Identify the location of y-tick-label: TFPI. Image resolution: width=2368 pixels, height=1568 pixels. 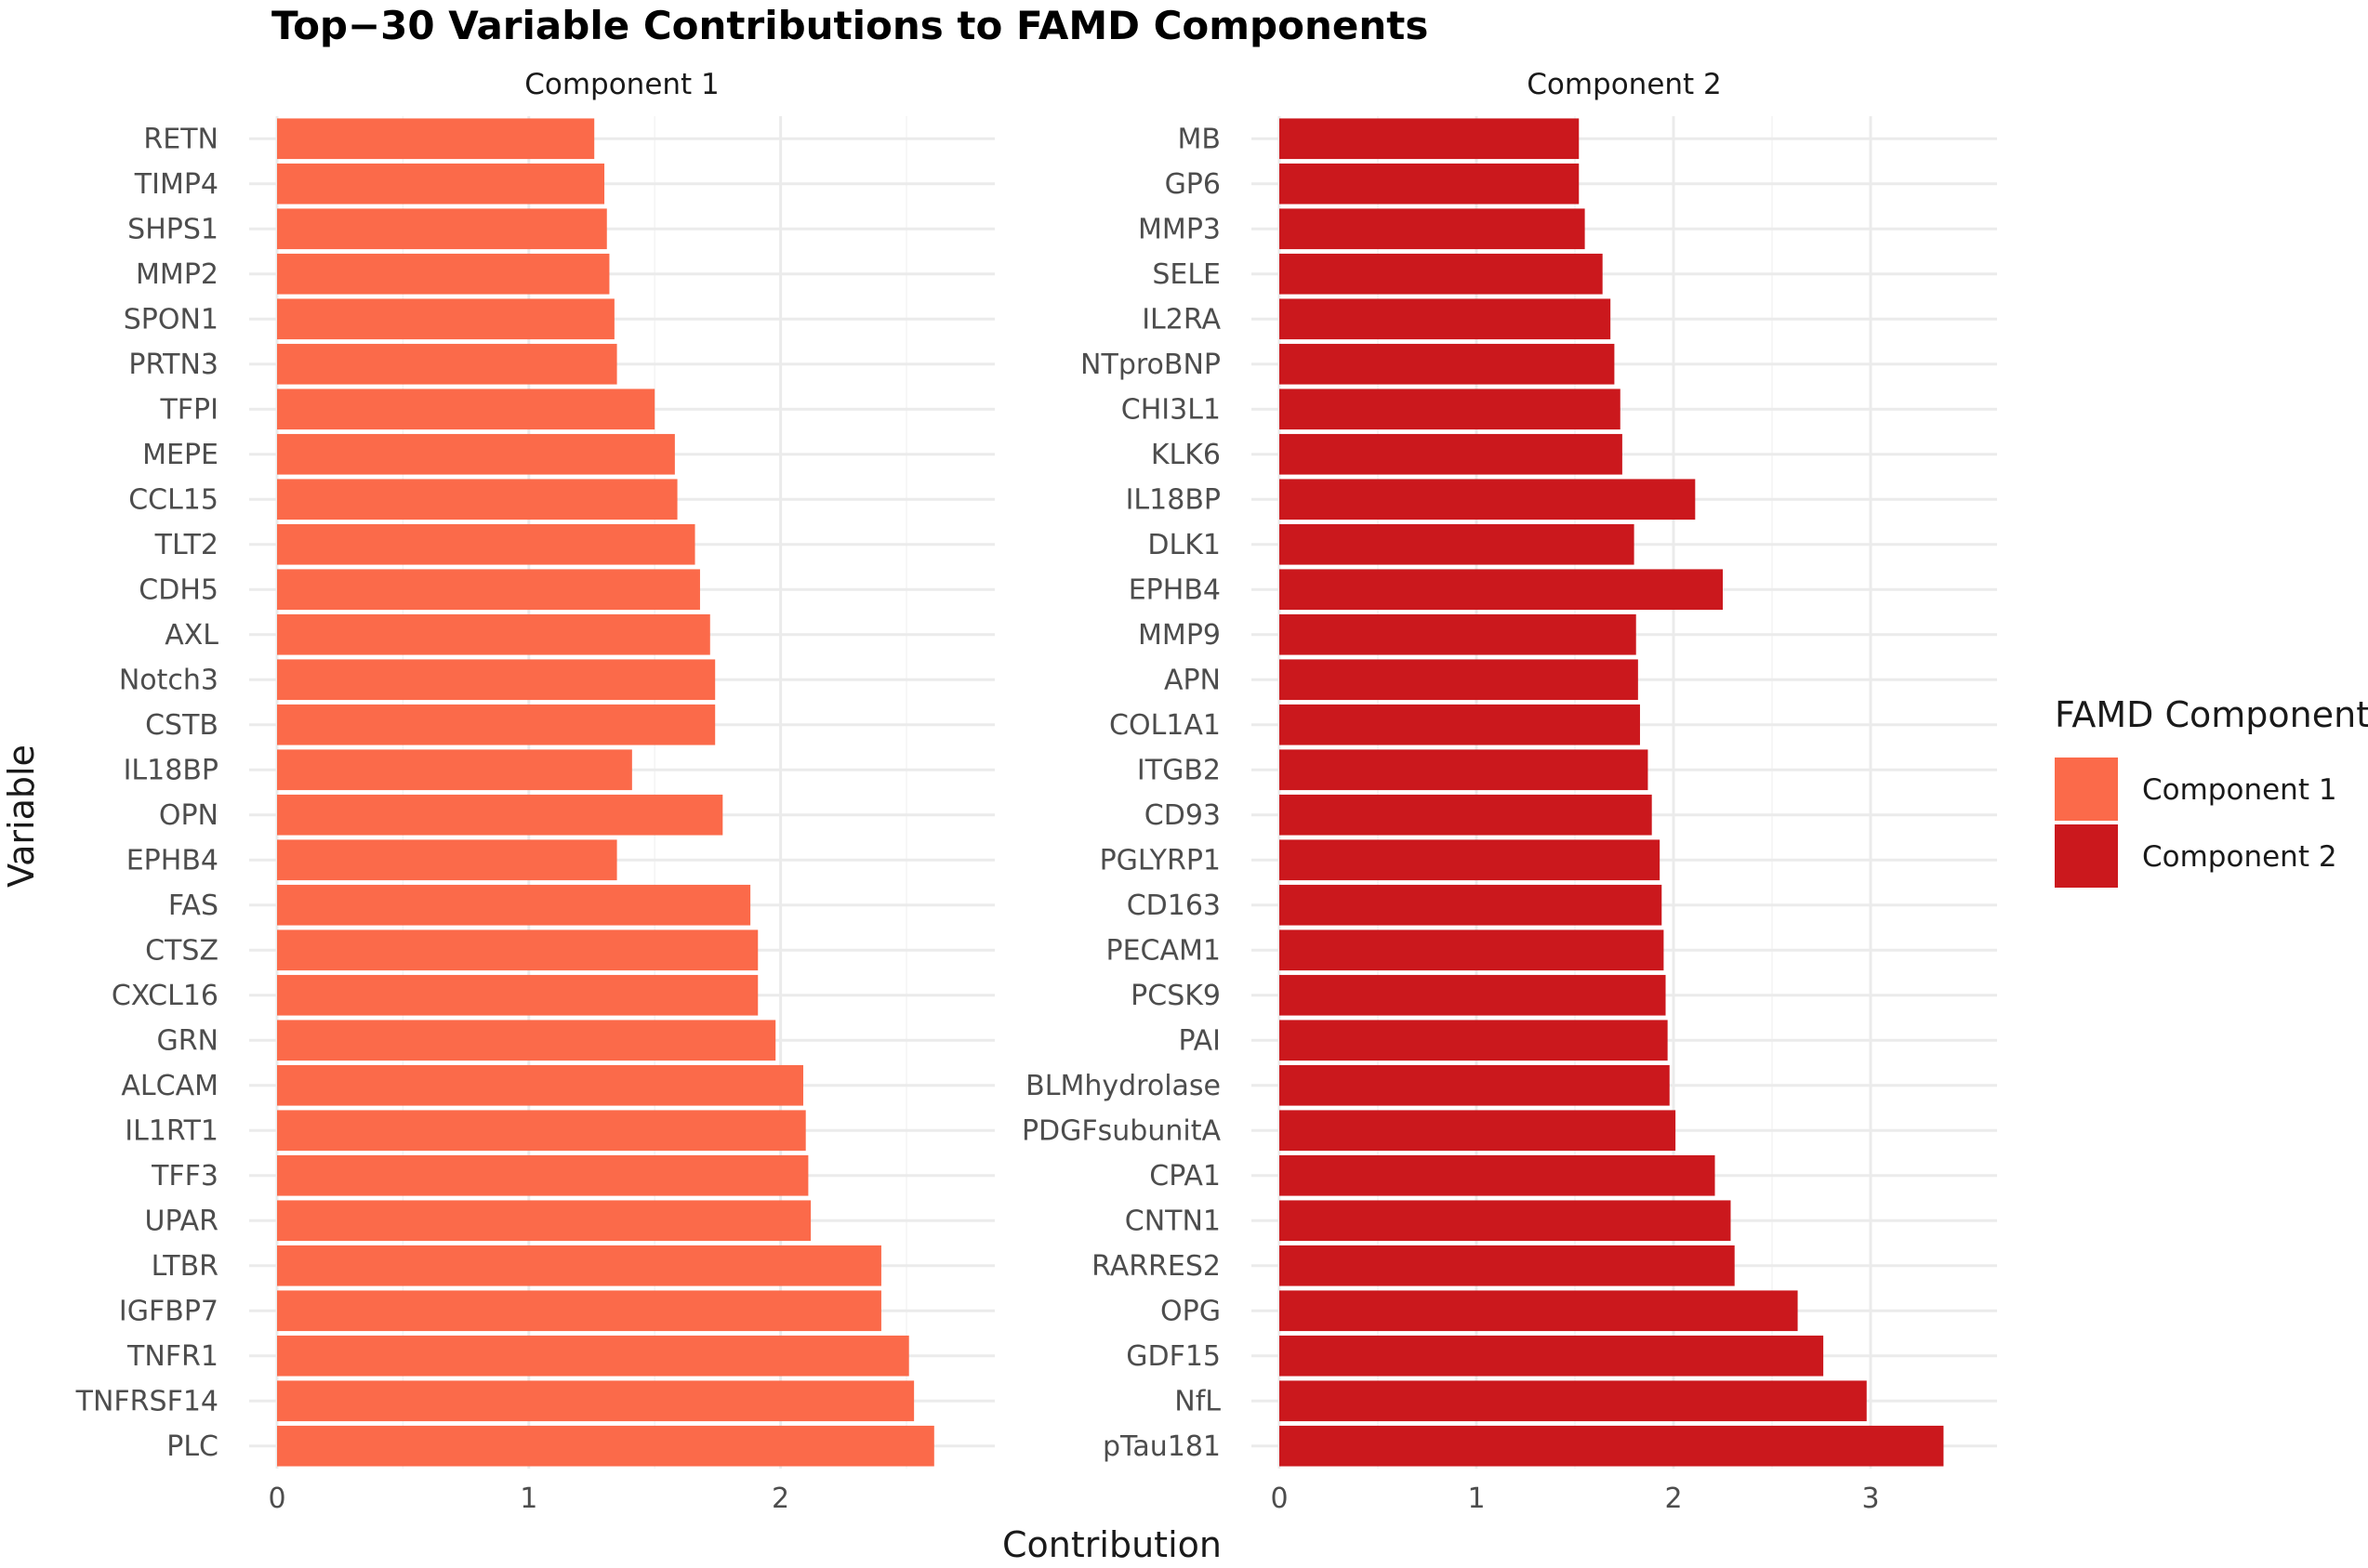
(188, 409).